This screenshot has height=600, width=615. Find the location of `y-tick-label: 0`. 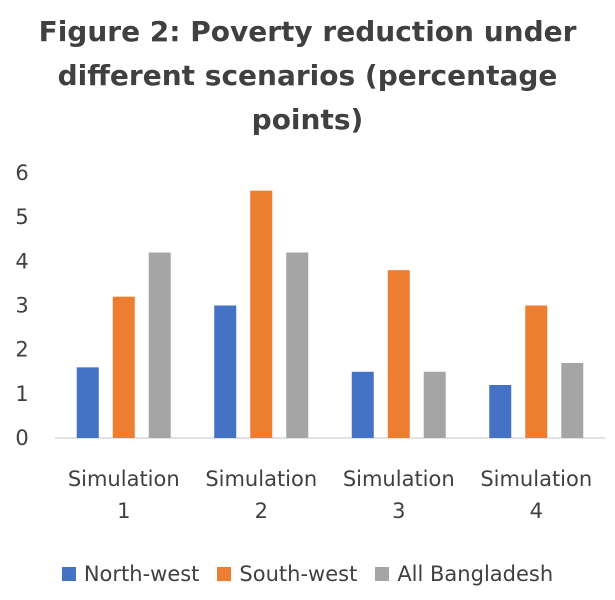

y-tick-label: 0 is located at coordinates (21, 438).